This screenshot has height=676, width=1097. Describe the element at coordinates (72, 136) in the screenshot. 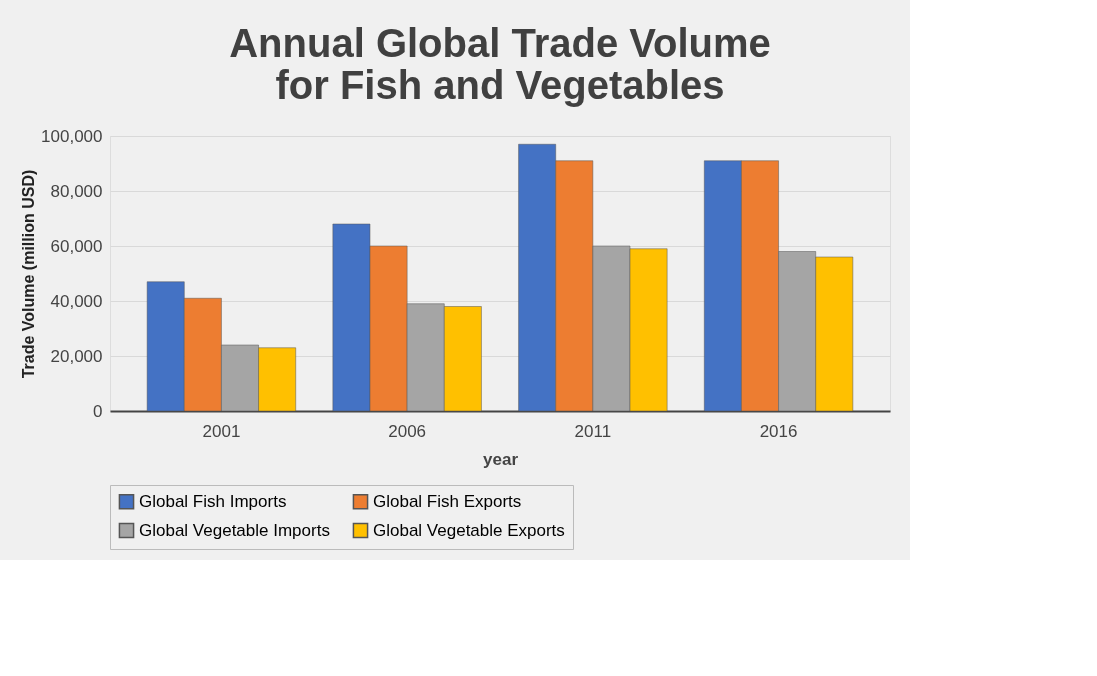

I see `y-tick-label: 100,000` at that location.